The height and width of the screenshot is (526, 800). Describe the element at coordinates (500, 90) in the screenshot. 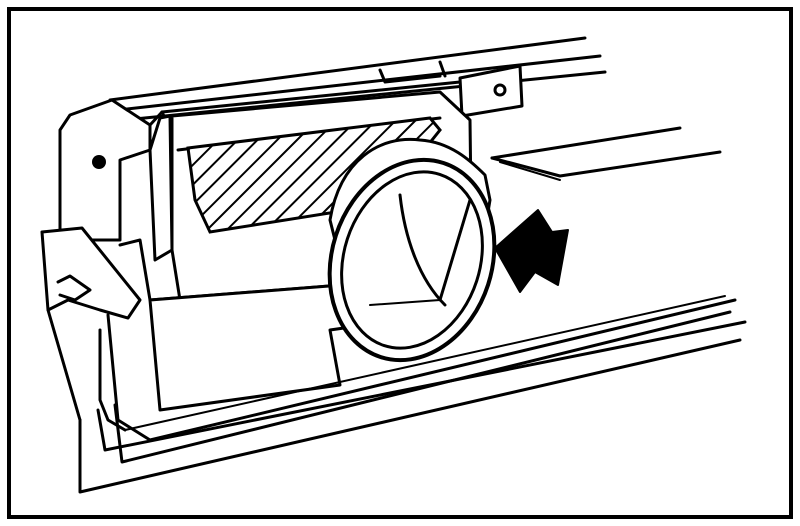

I see `mounting-hole` at that location.